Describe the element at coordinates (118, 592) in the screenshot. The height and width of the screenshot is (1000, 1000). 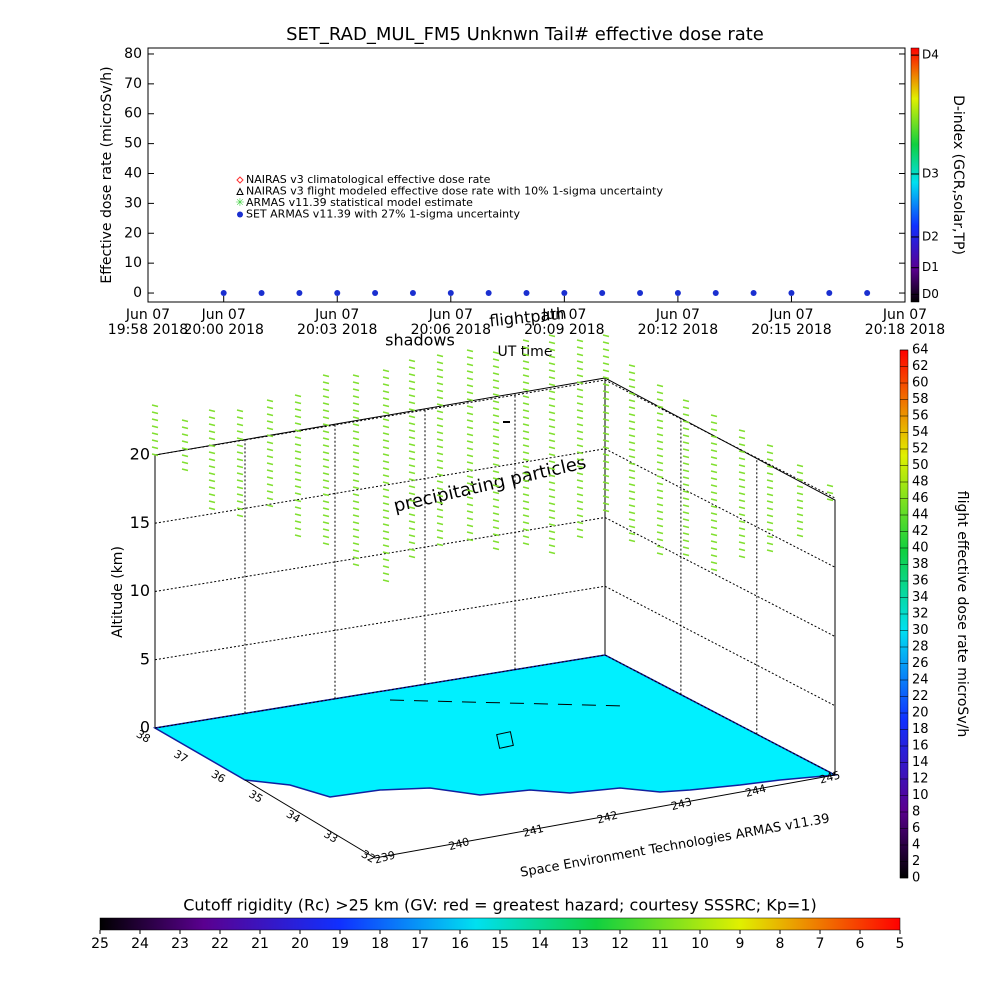
I see `z-axis-label: Altitude (km)` at that location.